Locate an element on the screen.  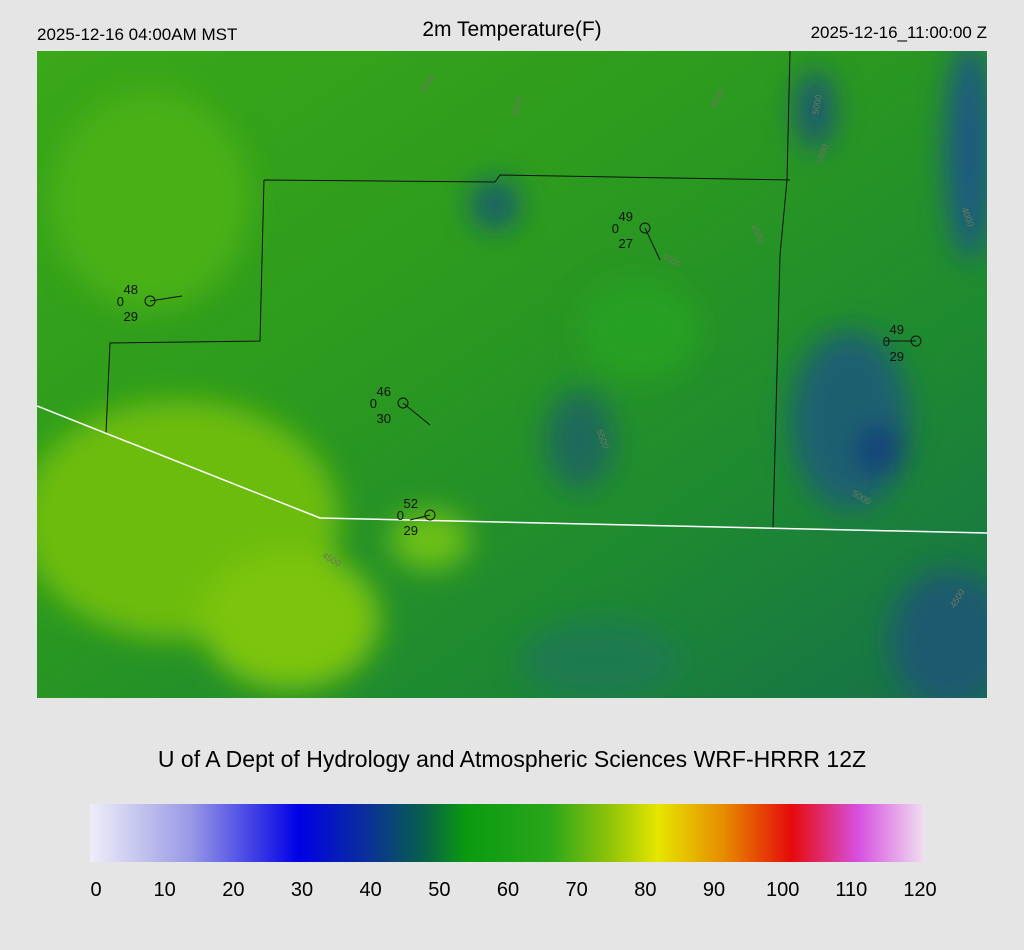
station-temp: 52 is located at coordinates (411, 503).